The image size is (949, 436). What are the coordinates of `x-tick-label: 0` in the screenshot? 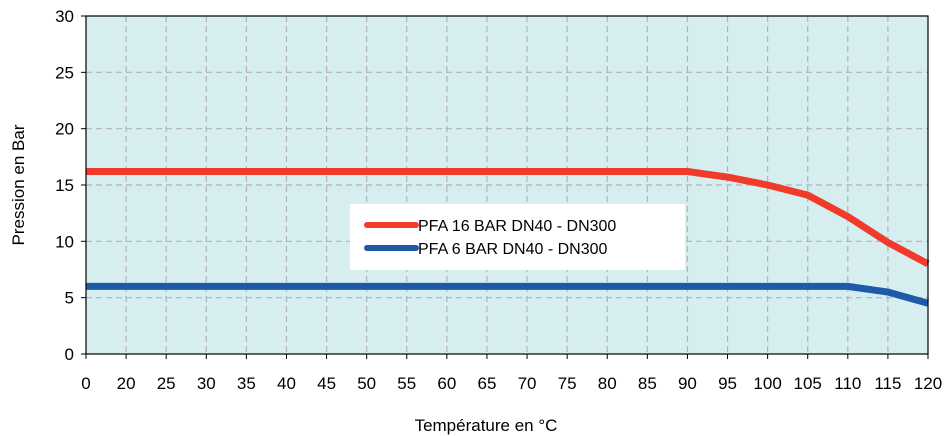 It's located at (85, 383).